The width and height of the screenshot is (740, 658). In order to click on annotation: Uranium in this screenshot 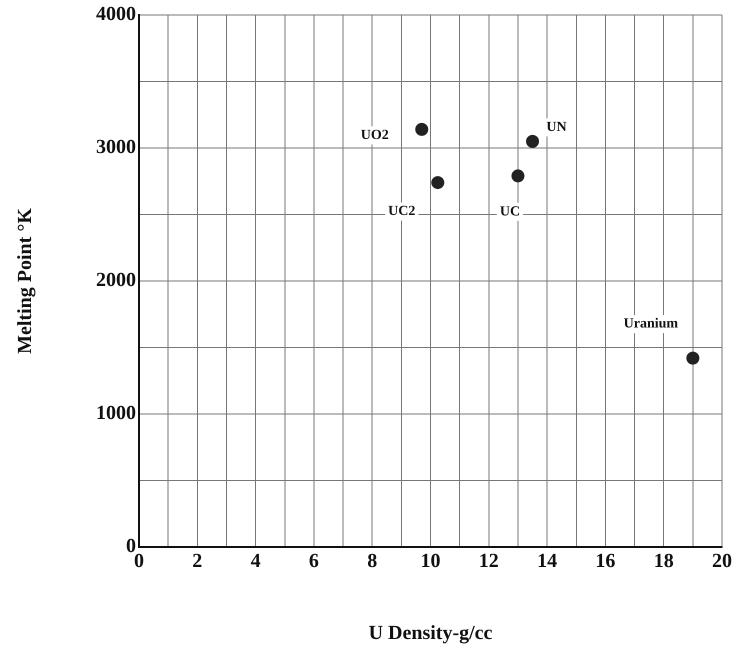, I will do `click(651, 324)`.